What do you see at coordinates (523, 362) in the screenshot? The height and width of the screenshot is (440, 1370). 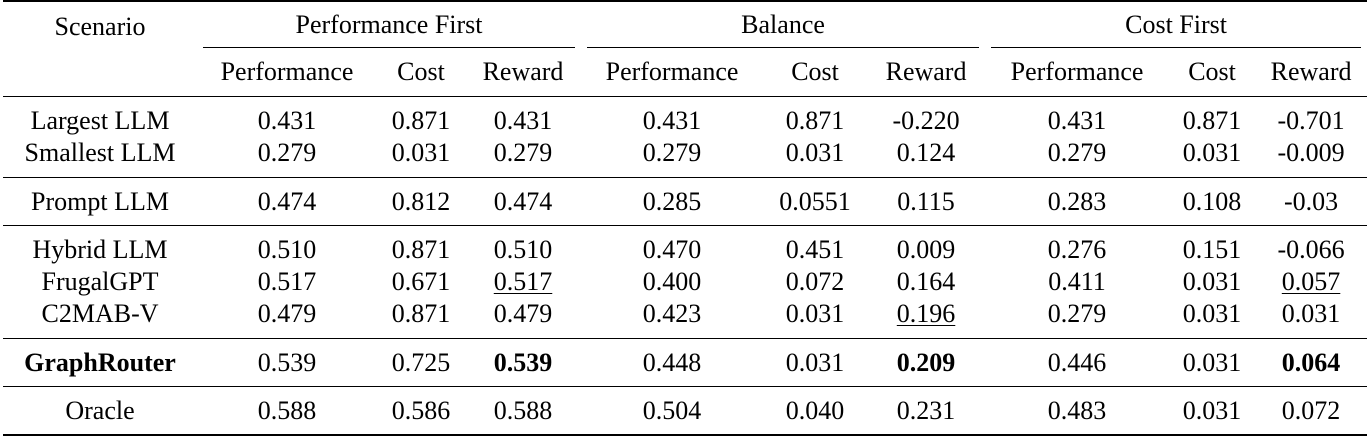 I see `best-value: 0.539` at bounding box center [523, 362].